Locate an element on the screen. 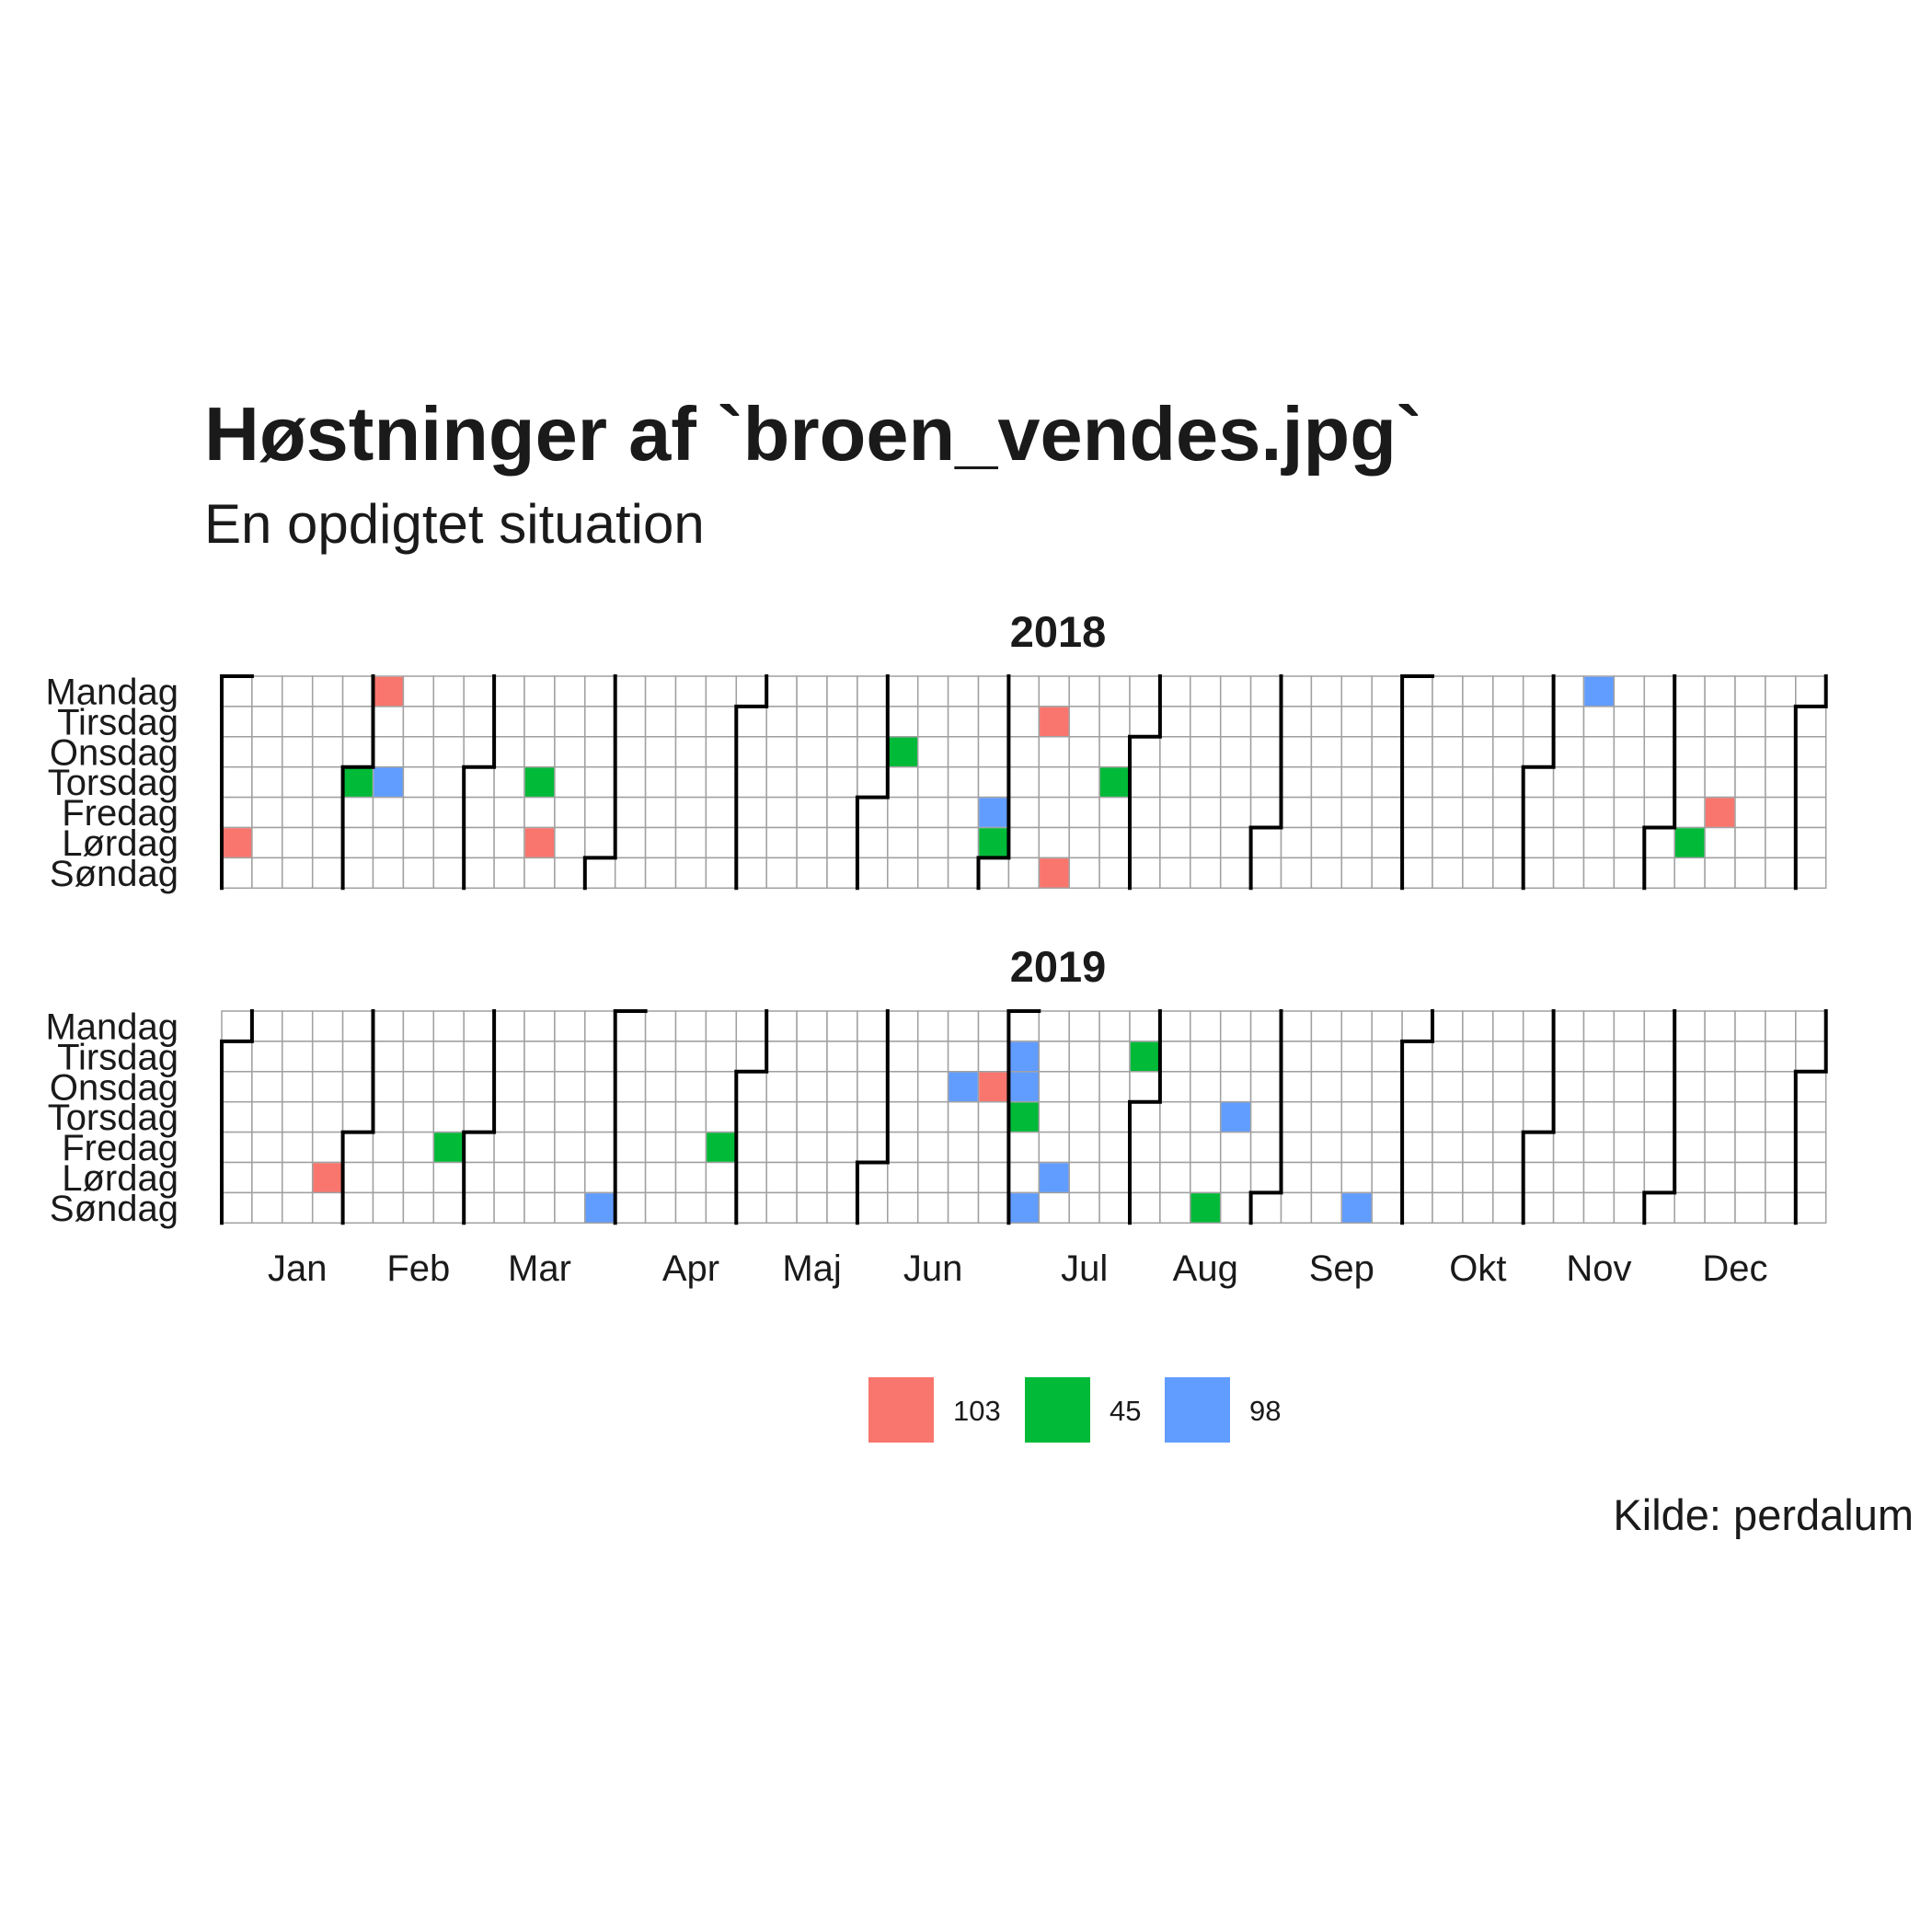  day-label: Fredag is located at coordinates (120, 813).